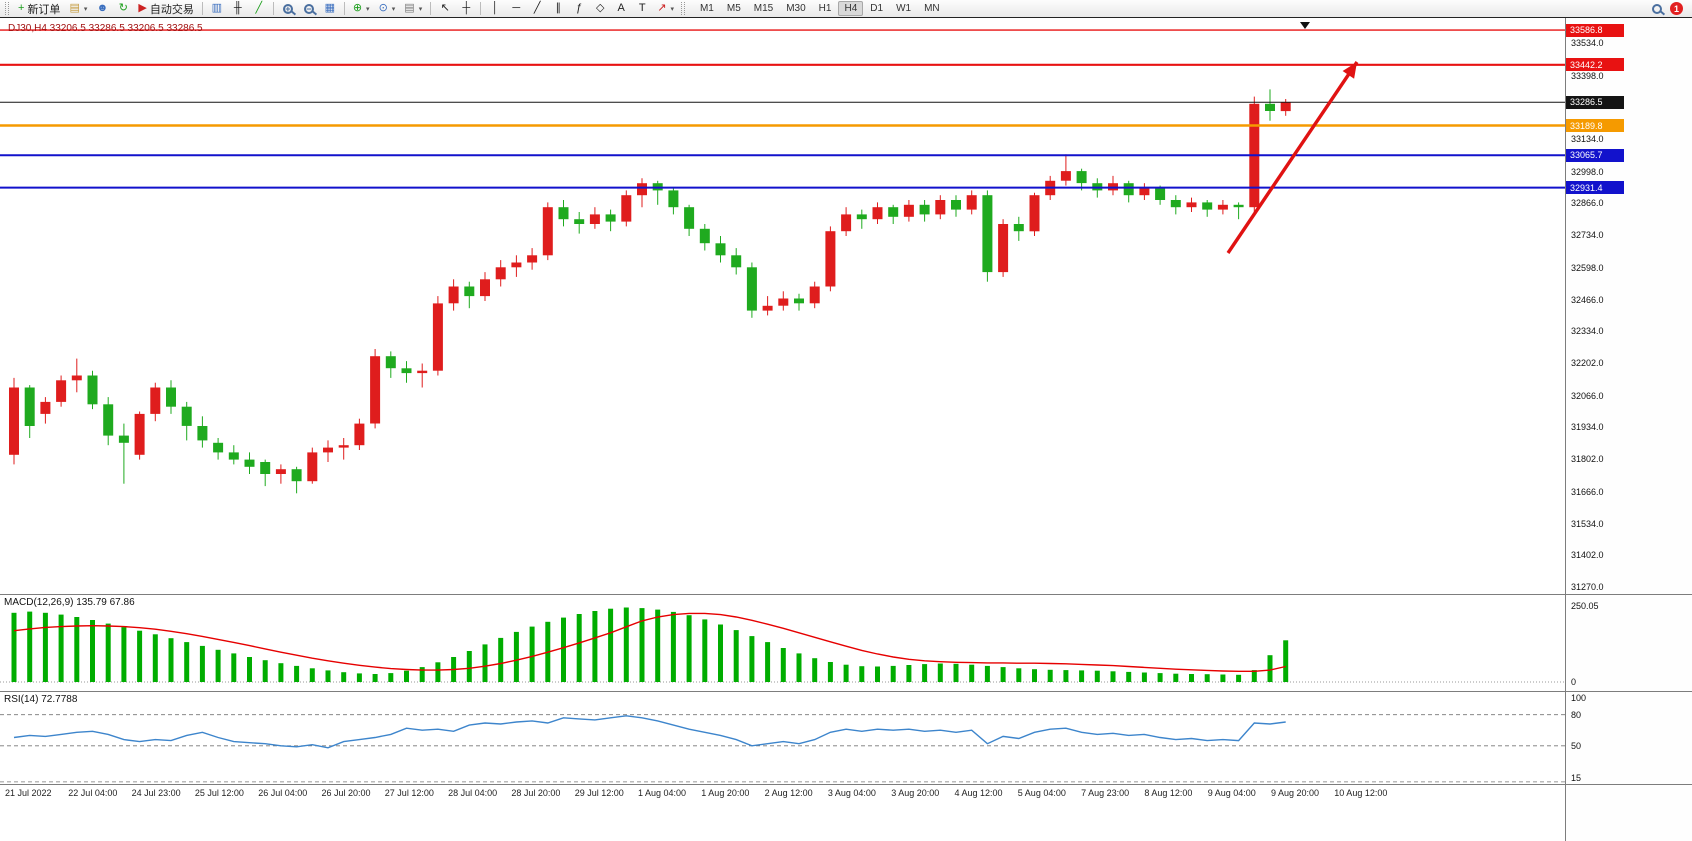 Image resolution: width=1692 pixels, height=841 pixels. I want to click on timeframe-buttons: M1 M5 M15 M30 H1 H4 D1 W1 MN, so click(820, 8).